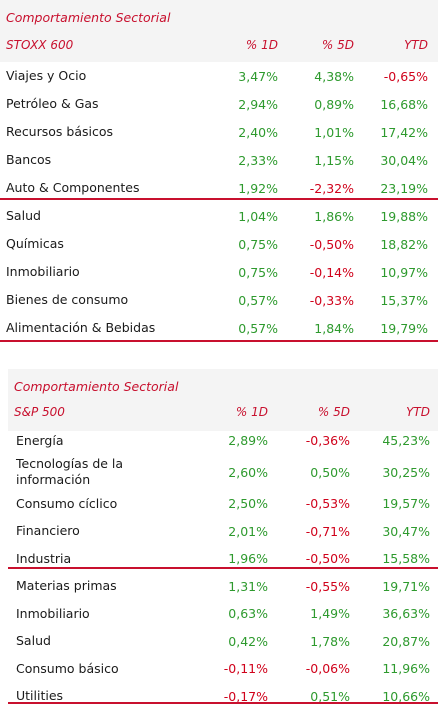  Describe the element at coordinates (258, 216) in the screenshot. I see `value-1d: 1,04%` at that location.